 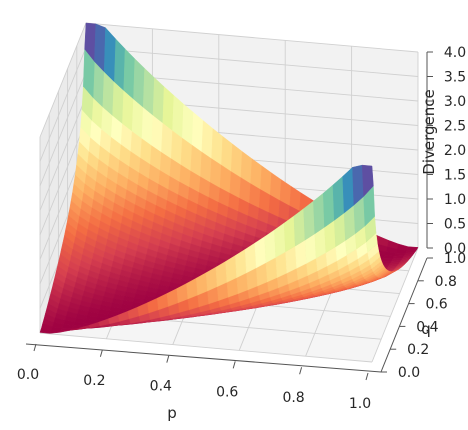 I want to click on grid-line-p, so click(x=395, y=305).